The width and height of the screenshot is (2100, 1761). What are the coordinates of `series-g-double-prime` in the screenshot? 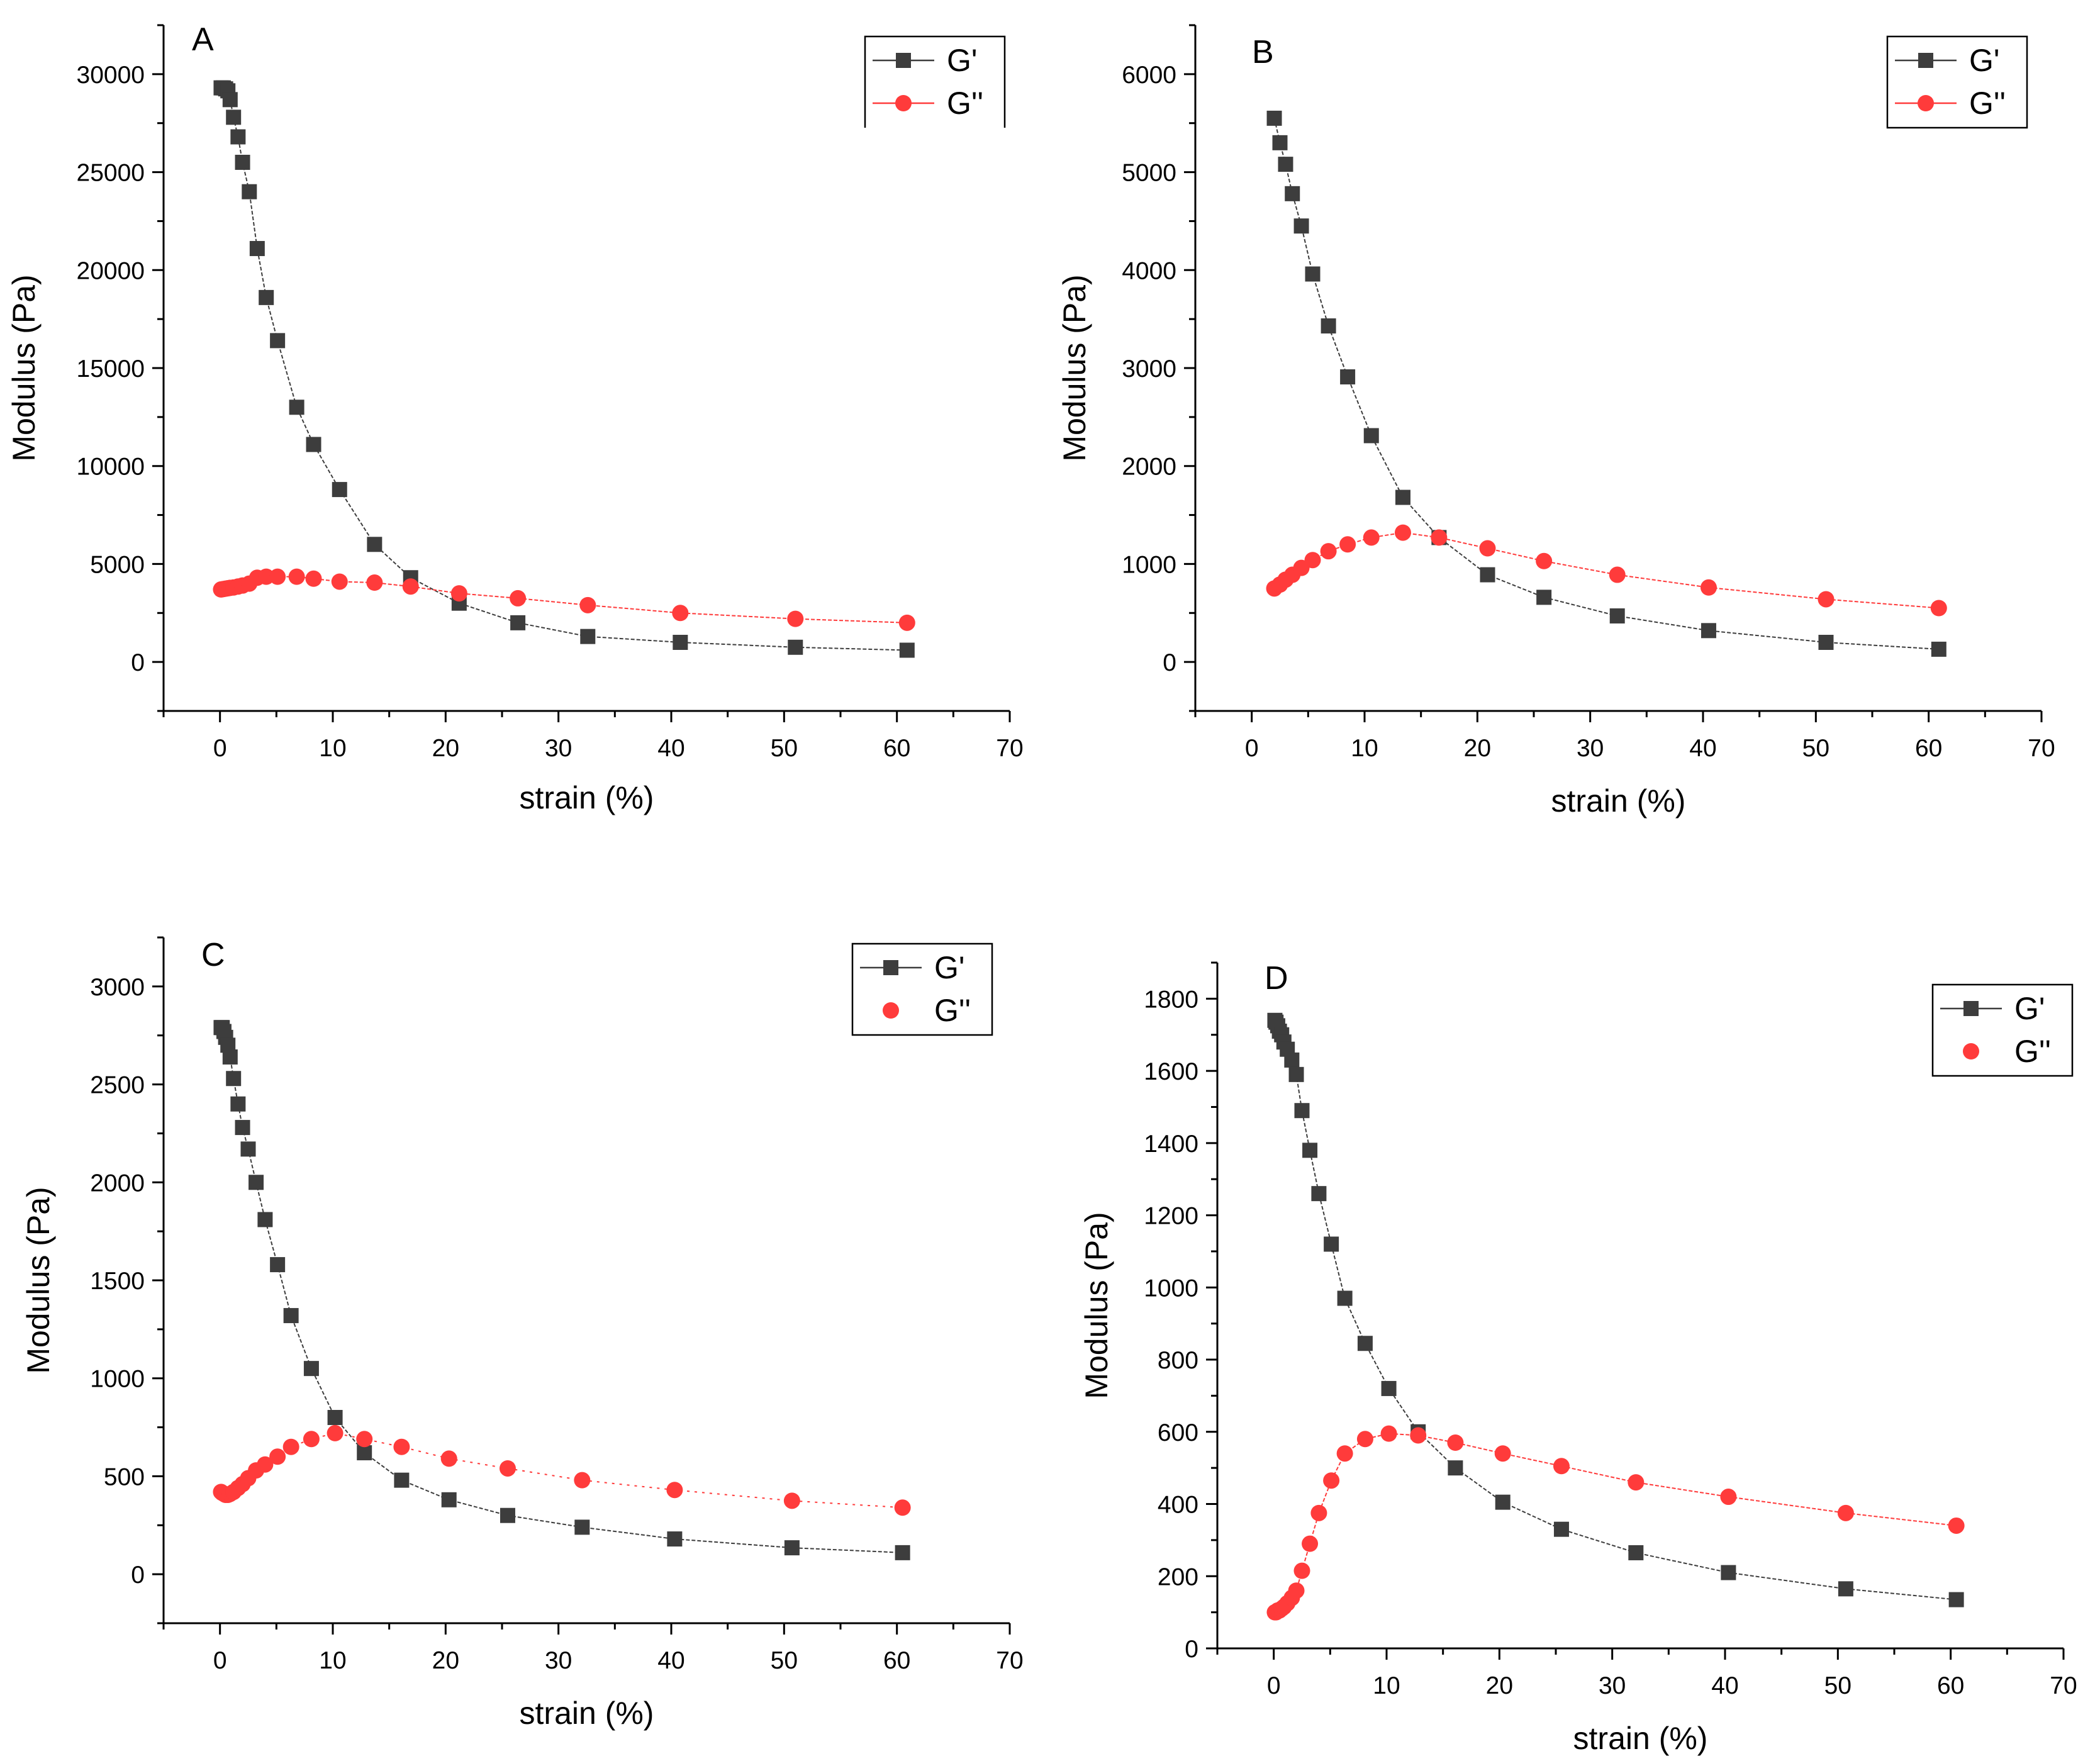 It's located at (564, 599).